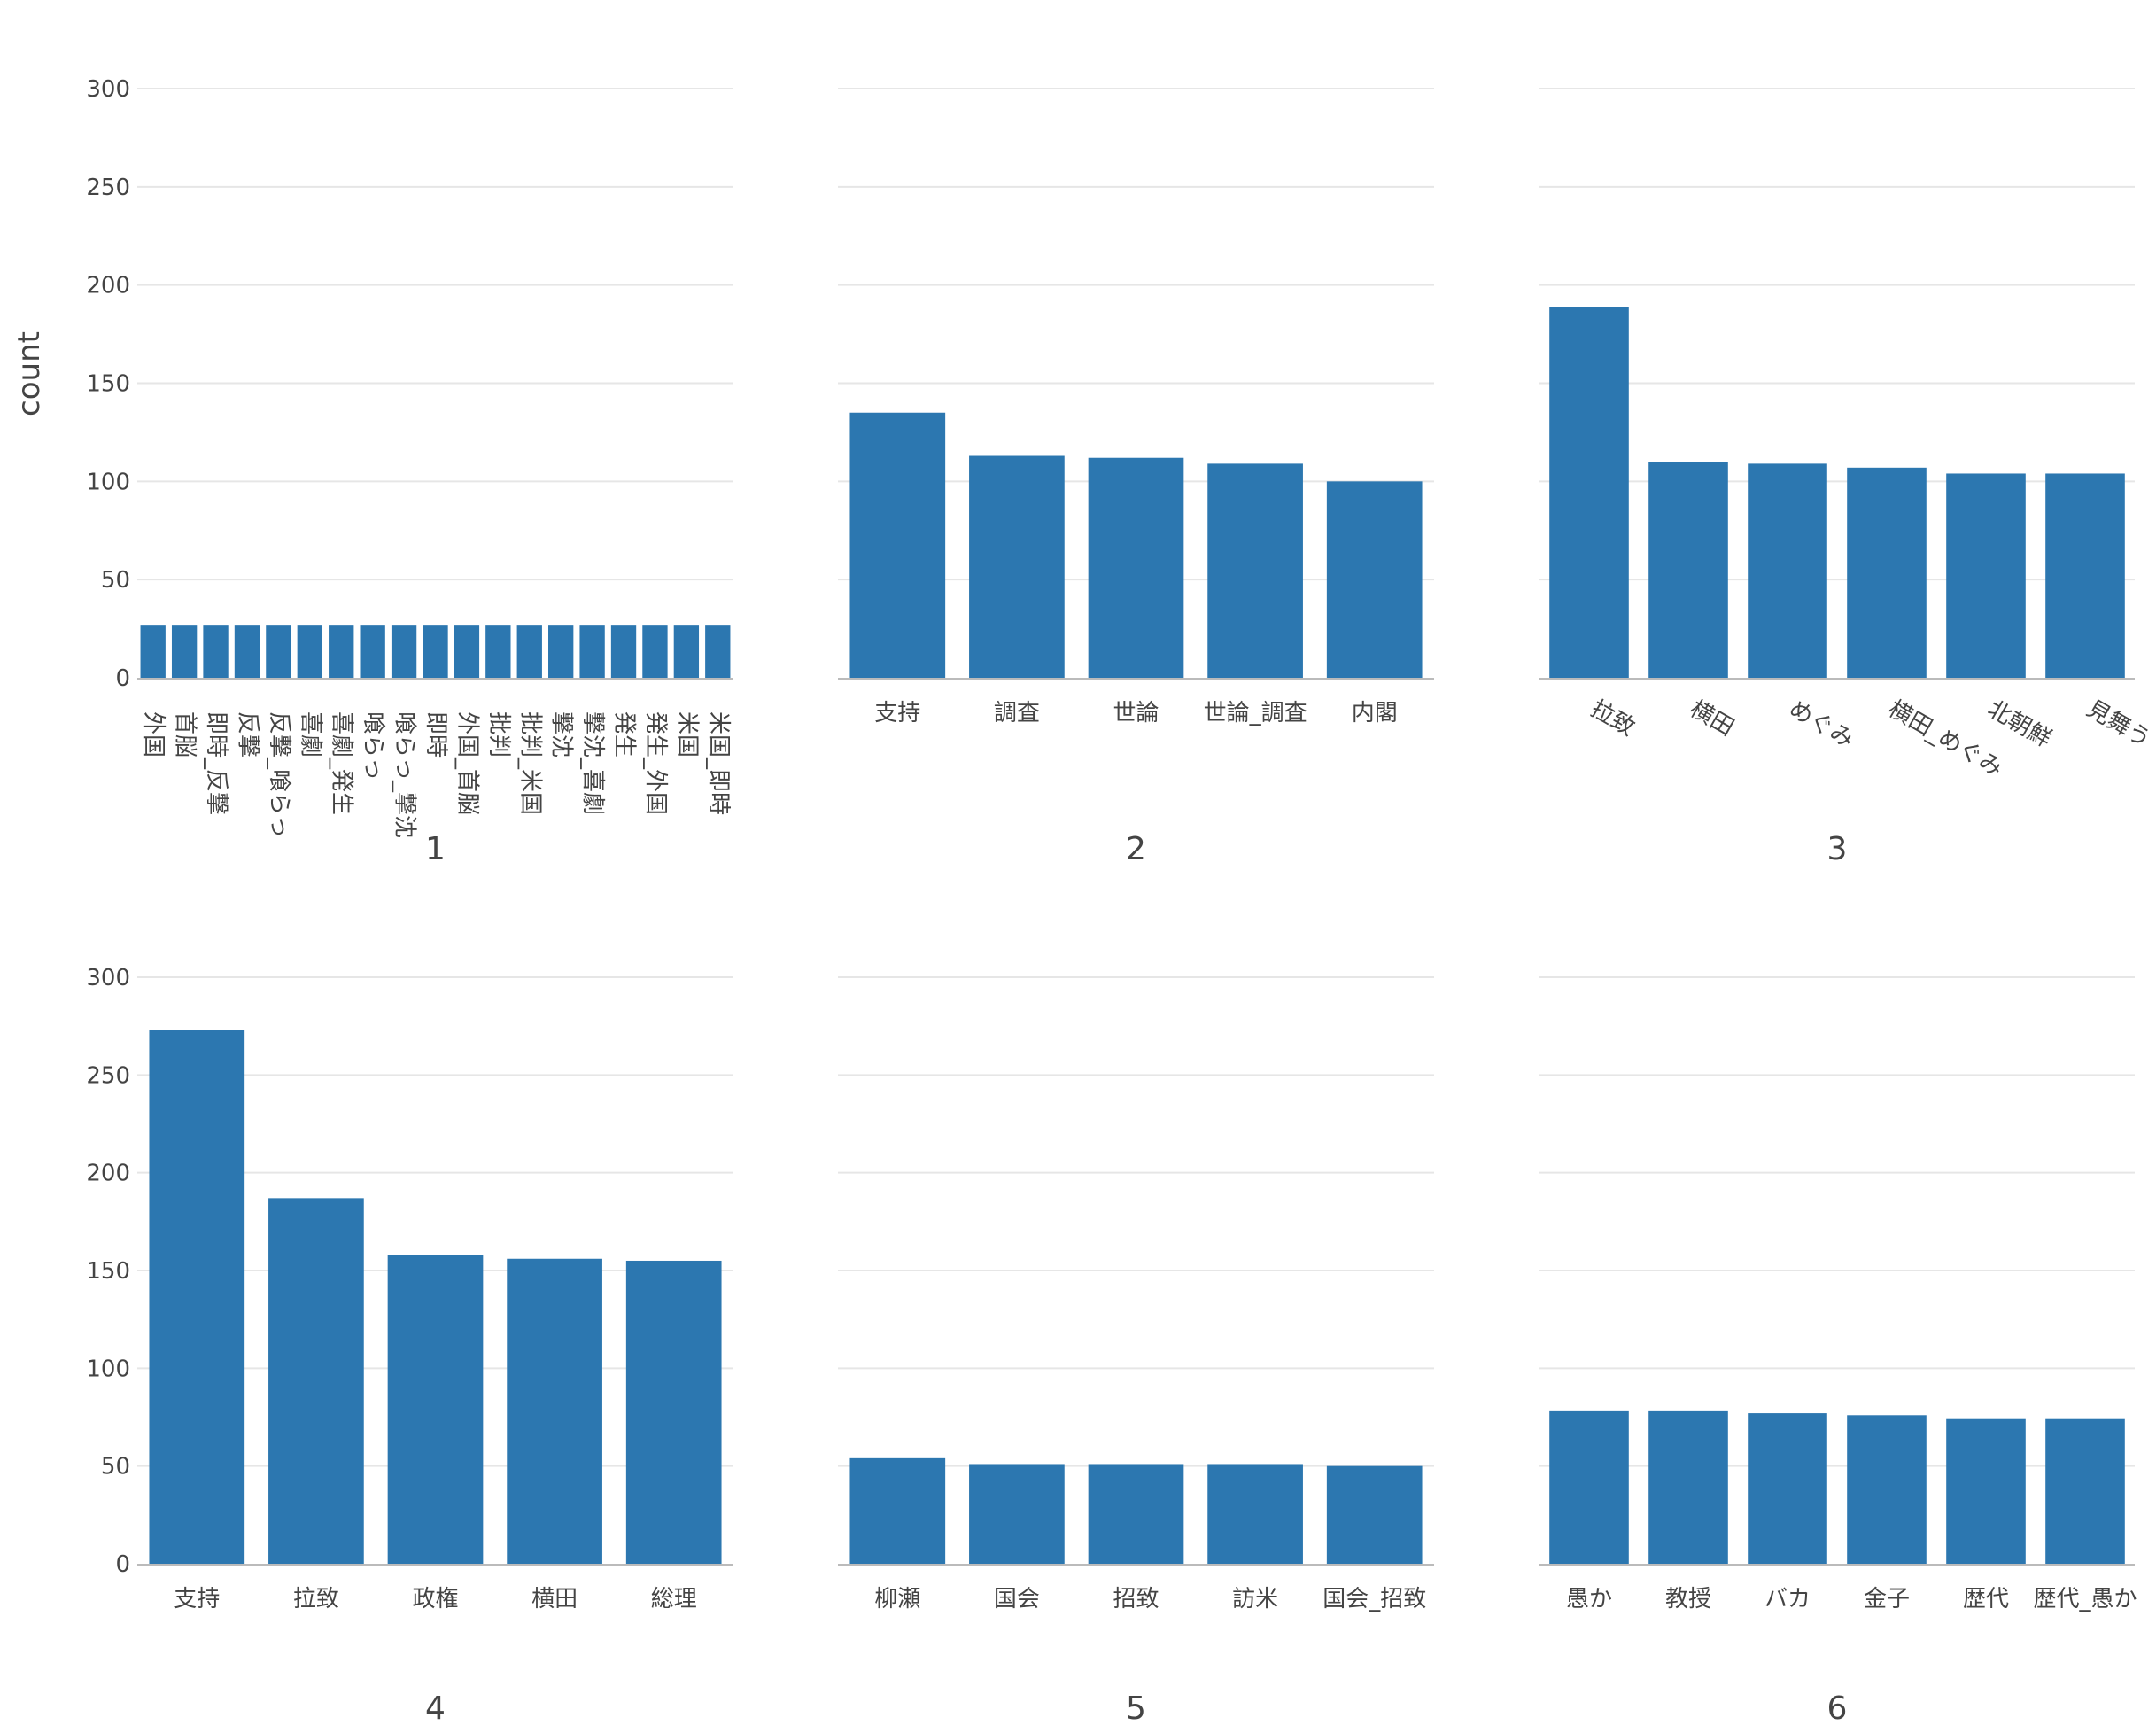 This screenshot has height=1733, width=2156. Describe the element at coordinates (1837, 1708) in the screenshot. I see `panel-title: 6` at that location.